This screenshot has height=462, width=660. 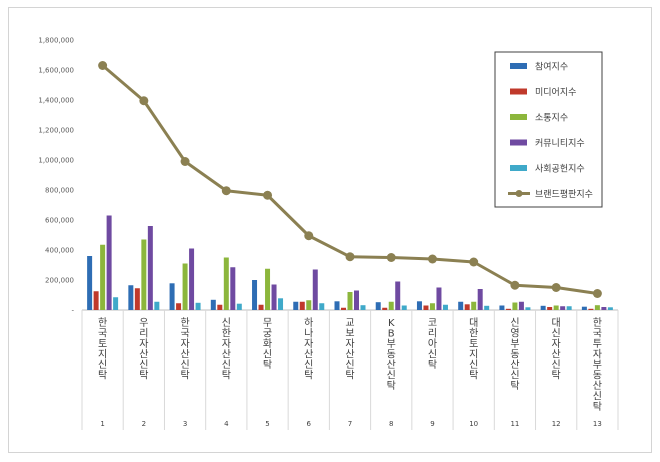 What do you see at coordinates (473, 424) in the screenshot?
I see `rank-label: 10` at bounding box center [473, 424].